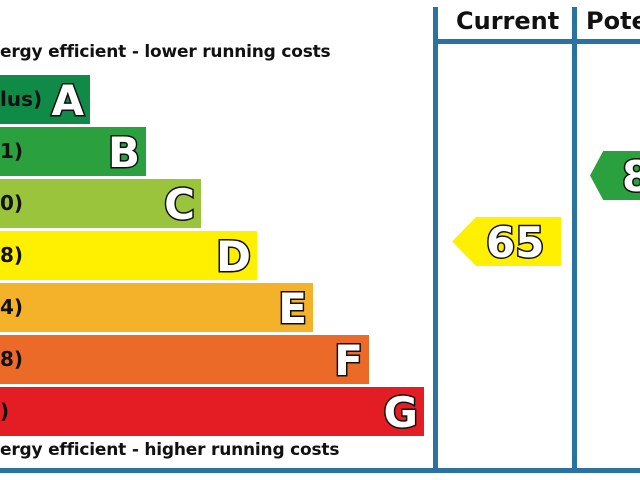 This screenshot has height=480, width=640. I want to click on potential-rating-value: 8, so click(630, 176).